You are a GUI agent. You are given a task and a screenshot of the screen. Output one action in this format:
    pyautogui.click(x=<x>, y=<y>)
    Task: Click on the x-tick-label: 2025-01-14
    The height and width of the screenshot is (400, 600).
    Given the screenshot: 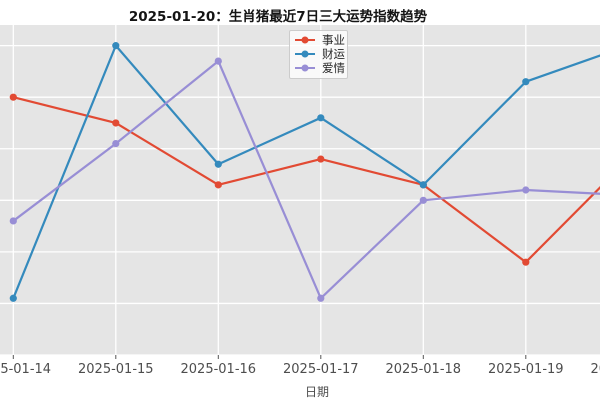 What is the action you would take?
    pyautogui.click(x=26, y=369)
    